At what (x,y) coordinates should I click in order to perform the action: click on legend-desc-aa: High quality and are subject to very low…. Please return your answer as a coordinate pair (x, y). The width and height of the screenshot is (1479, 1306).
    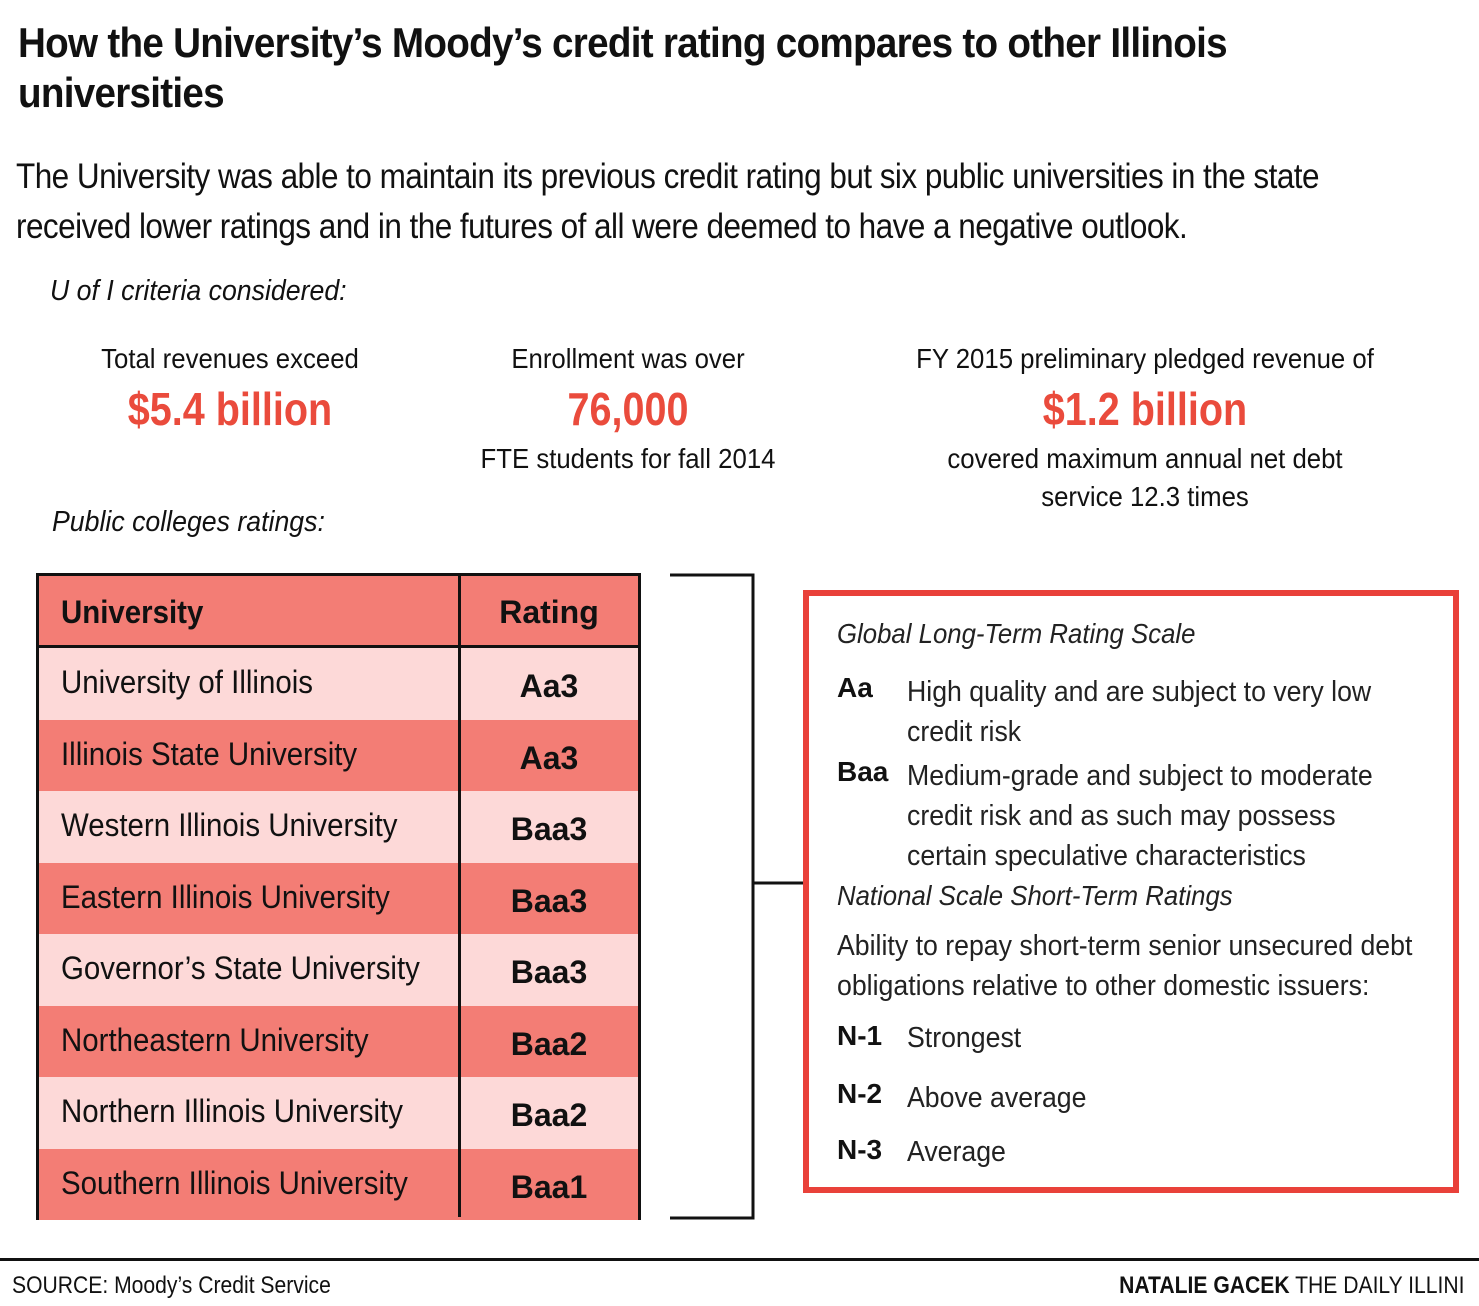
    Looking at the image, I should click on (1139, 712).